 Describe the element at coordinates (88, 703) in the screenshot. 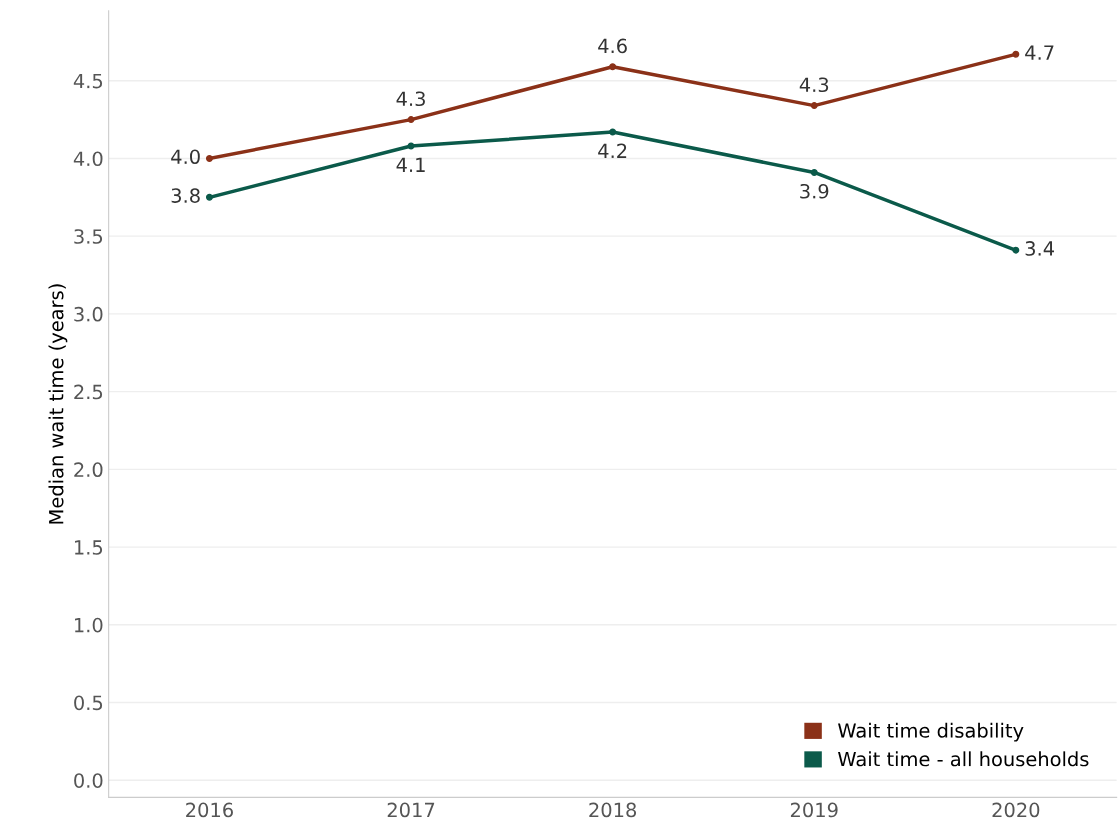

I see `y-tick-label: 0.5` at that location.